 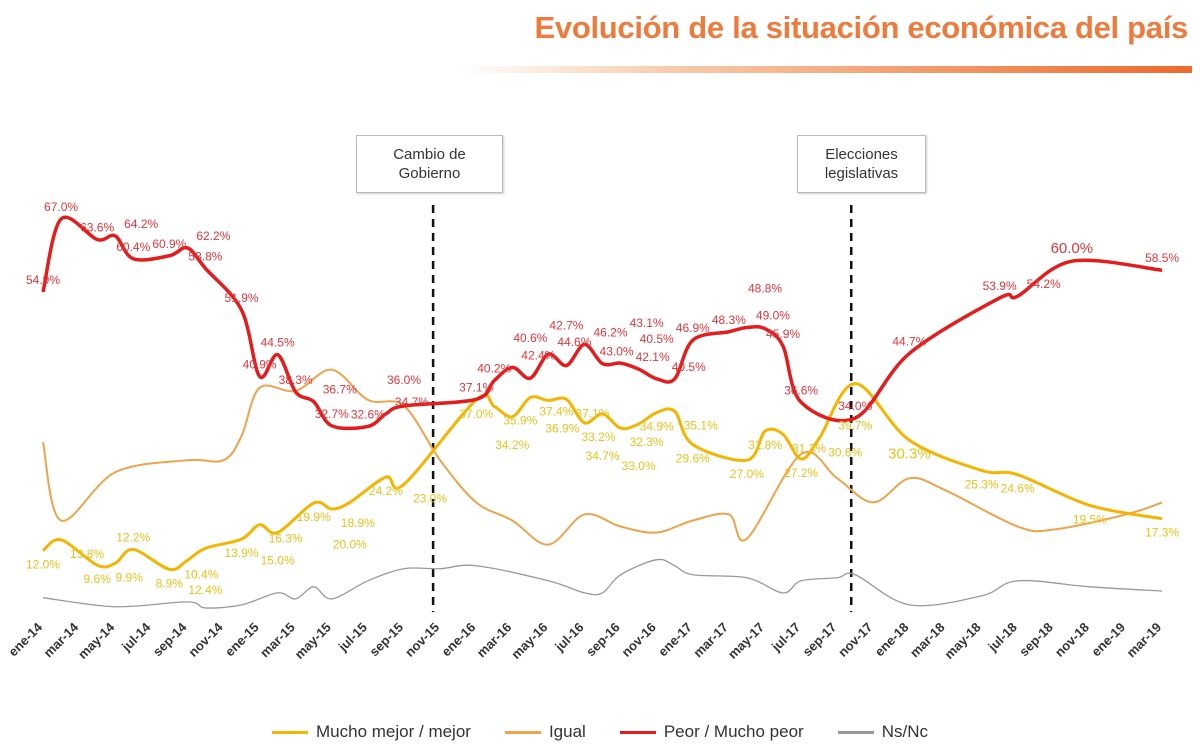 What do you see at coordinates (562, 428) in the screenshot?
I see `data-label: 36.9%` at bounding box center [562, 428].